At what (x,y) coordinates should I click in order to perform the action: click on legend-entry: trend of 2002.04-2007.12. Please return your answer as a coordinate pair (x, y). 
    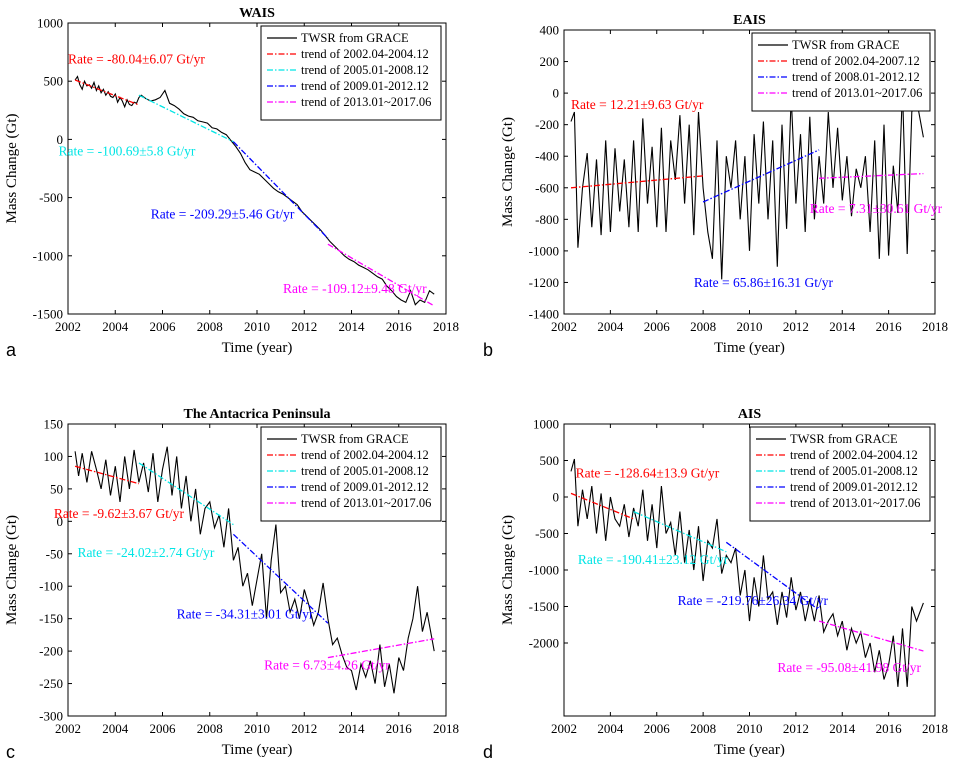
    Looking at the image, I should click on (856, 61).